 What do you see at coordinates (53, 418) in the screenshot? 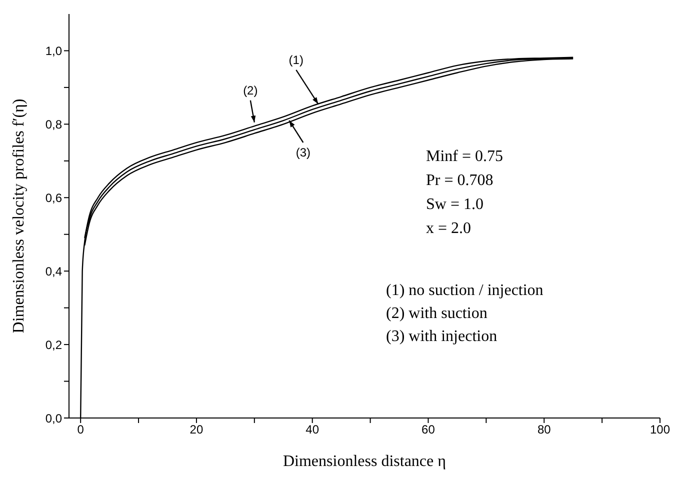
I see `y-tick-label: 0,0` at bounding box center [53, 418].